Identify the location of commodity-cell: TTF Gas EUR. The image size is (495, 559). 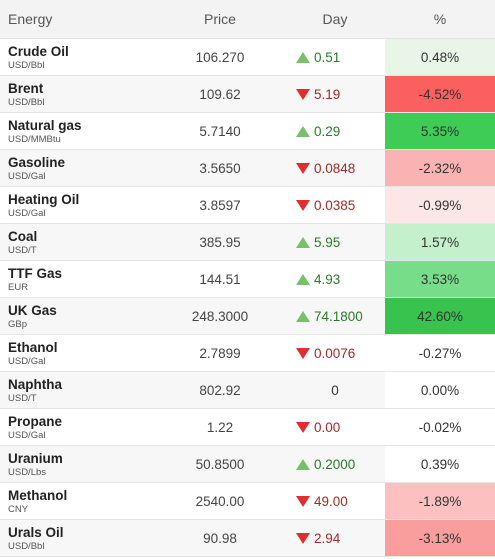
(77, 279).